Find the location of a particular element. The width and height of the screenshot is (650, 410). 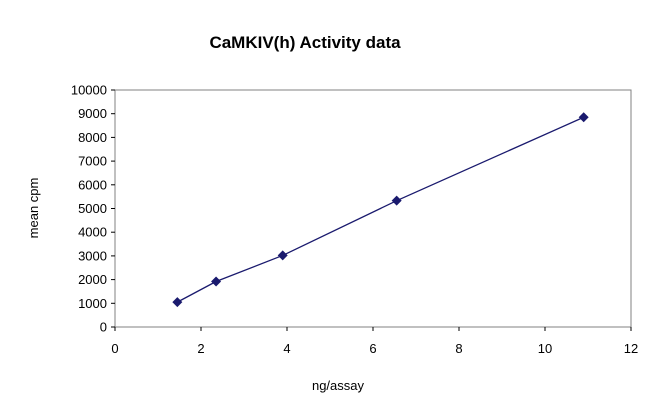

y-tick-label: 7000 is located at coordinates (92, 161).